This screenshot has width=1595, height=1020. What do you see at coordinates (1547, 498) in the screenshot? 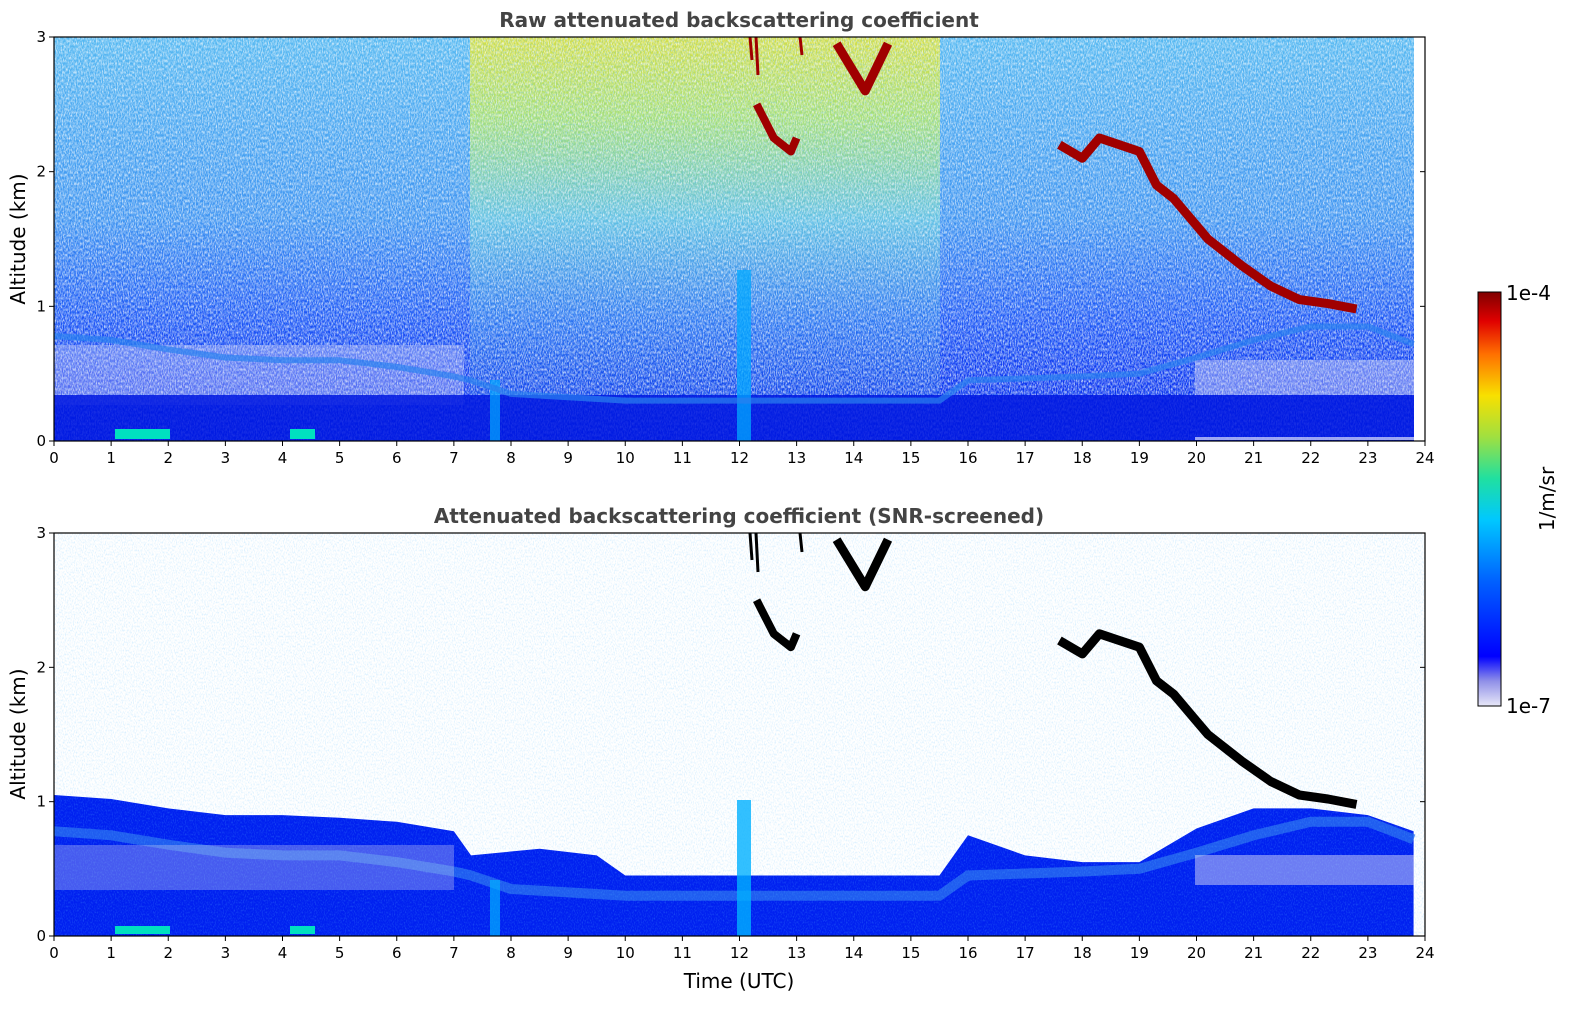
I see `colorbar-units-label: 1/m/sr` at bounding box center [1547, 498].